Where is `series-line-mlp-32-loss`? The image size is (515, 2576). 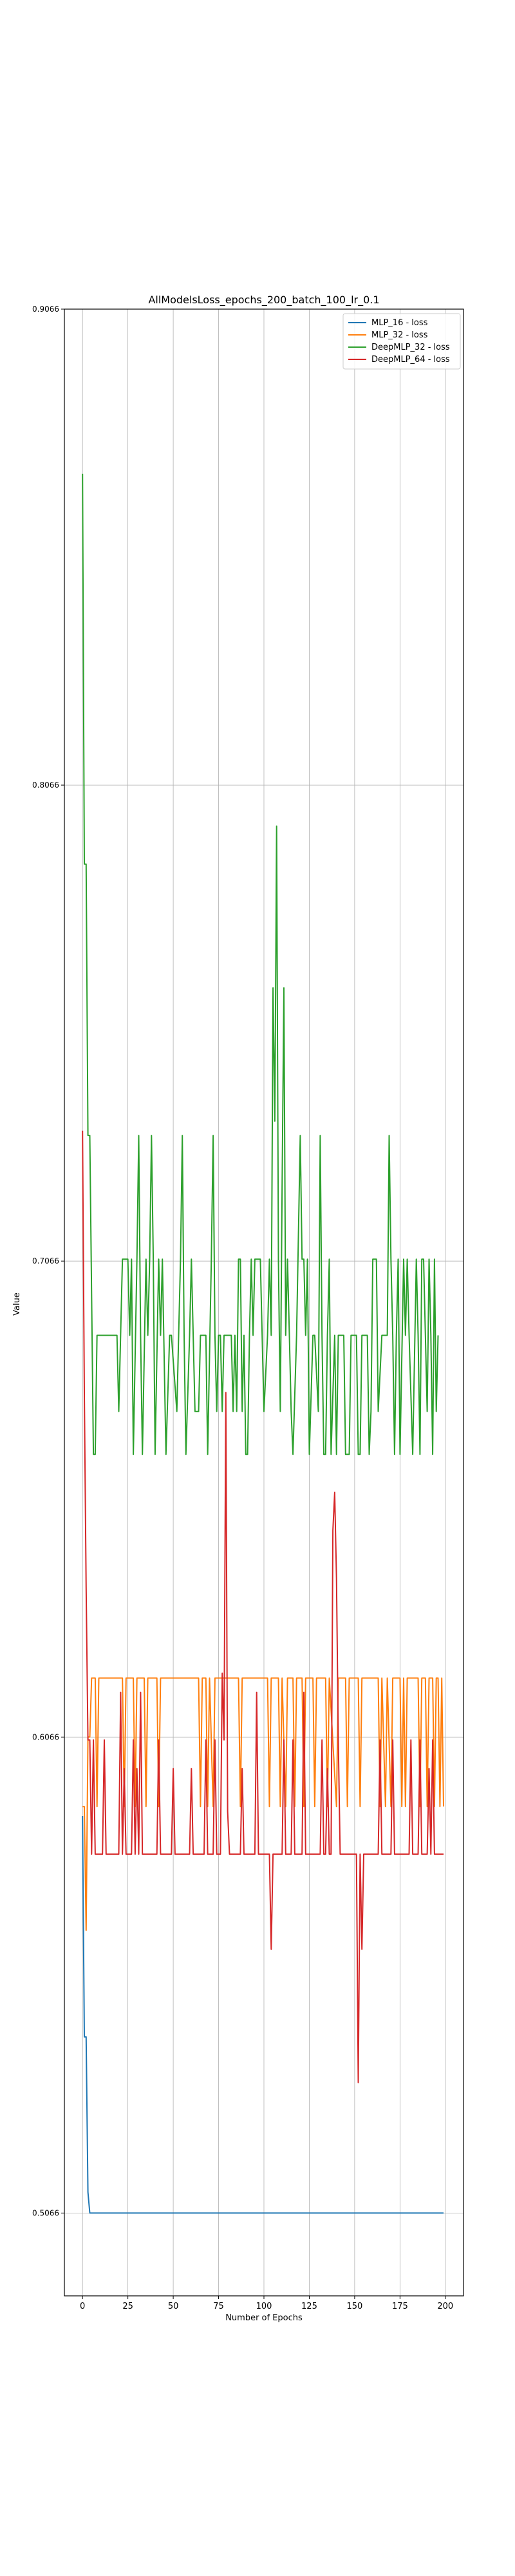
series-line-mlp-32-loss is located at coordinates (263, 1804).